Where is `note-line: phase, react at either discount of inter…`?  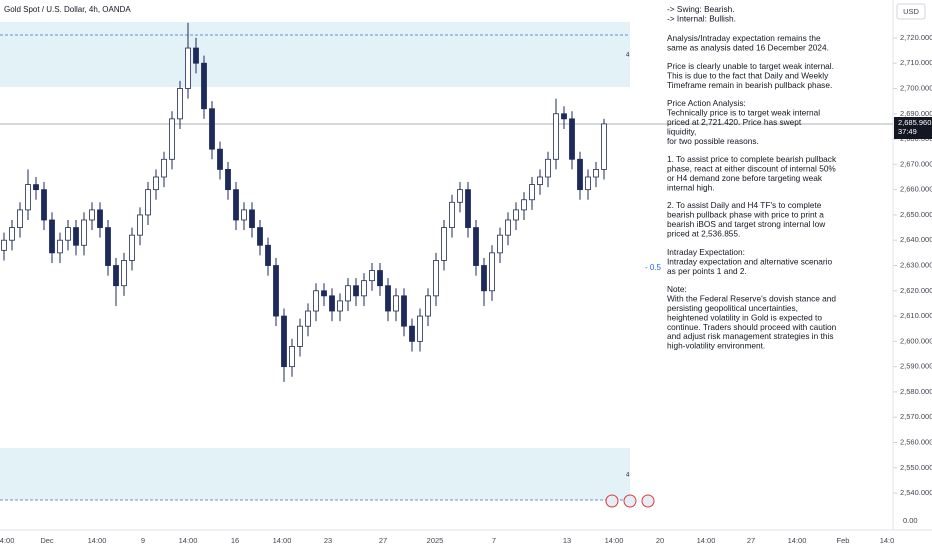 note-line: phase, react at either discount of inter… is located at coordinates (751, 169).